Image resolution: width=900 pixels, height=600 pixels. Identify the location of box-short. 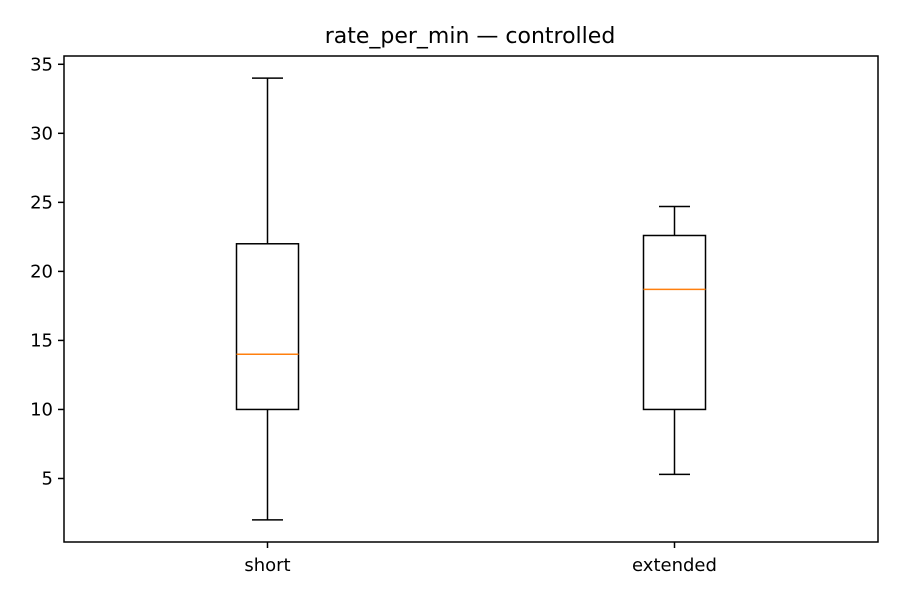
(267, 327).